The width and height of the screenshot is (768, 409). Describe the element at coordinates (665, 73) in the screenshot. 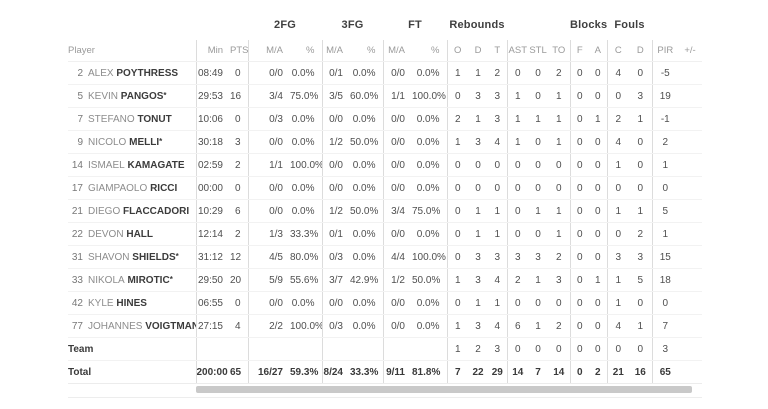

I see `stat-cell: -5` at that location.